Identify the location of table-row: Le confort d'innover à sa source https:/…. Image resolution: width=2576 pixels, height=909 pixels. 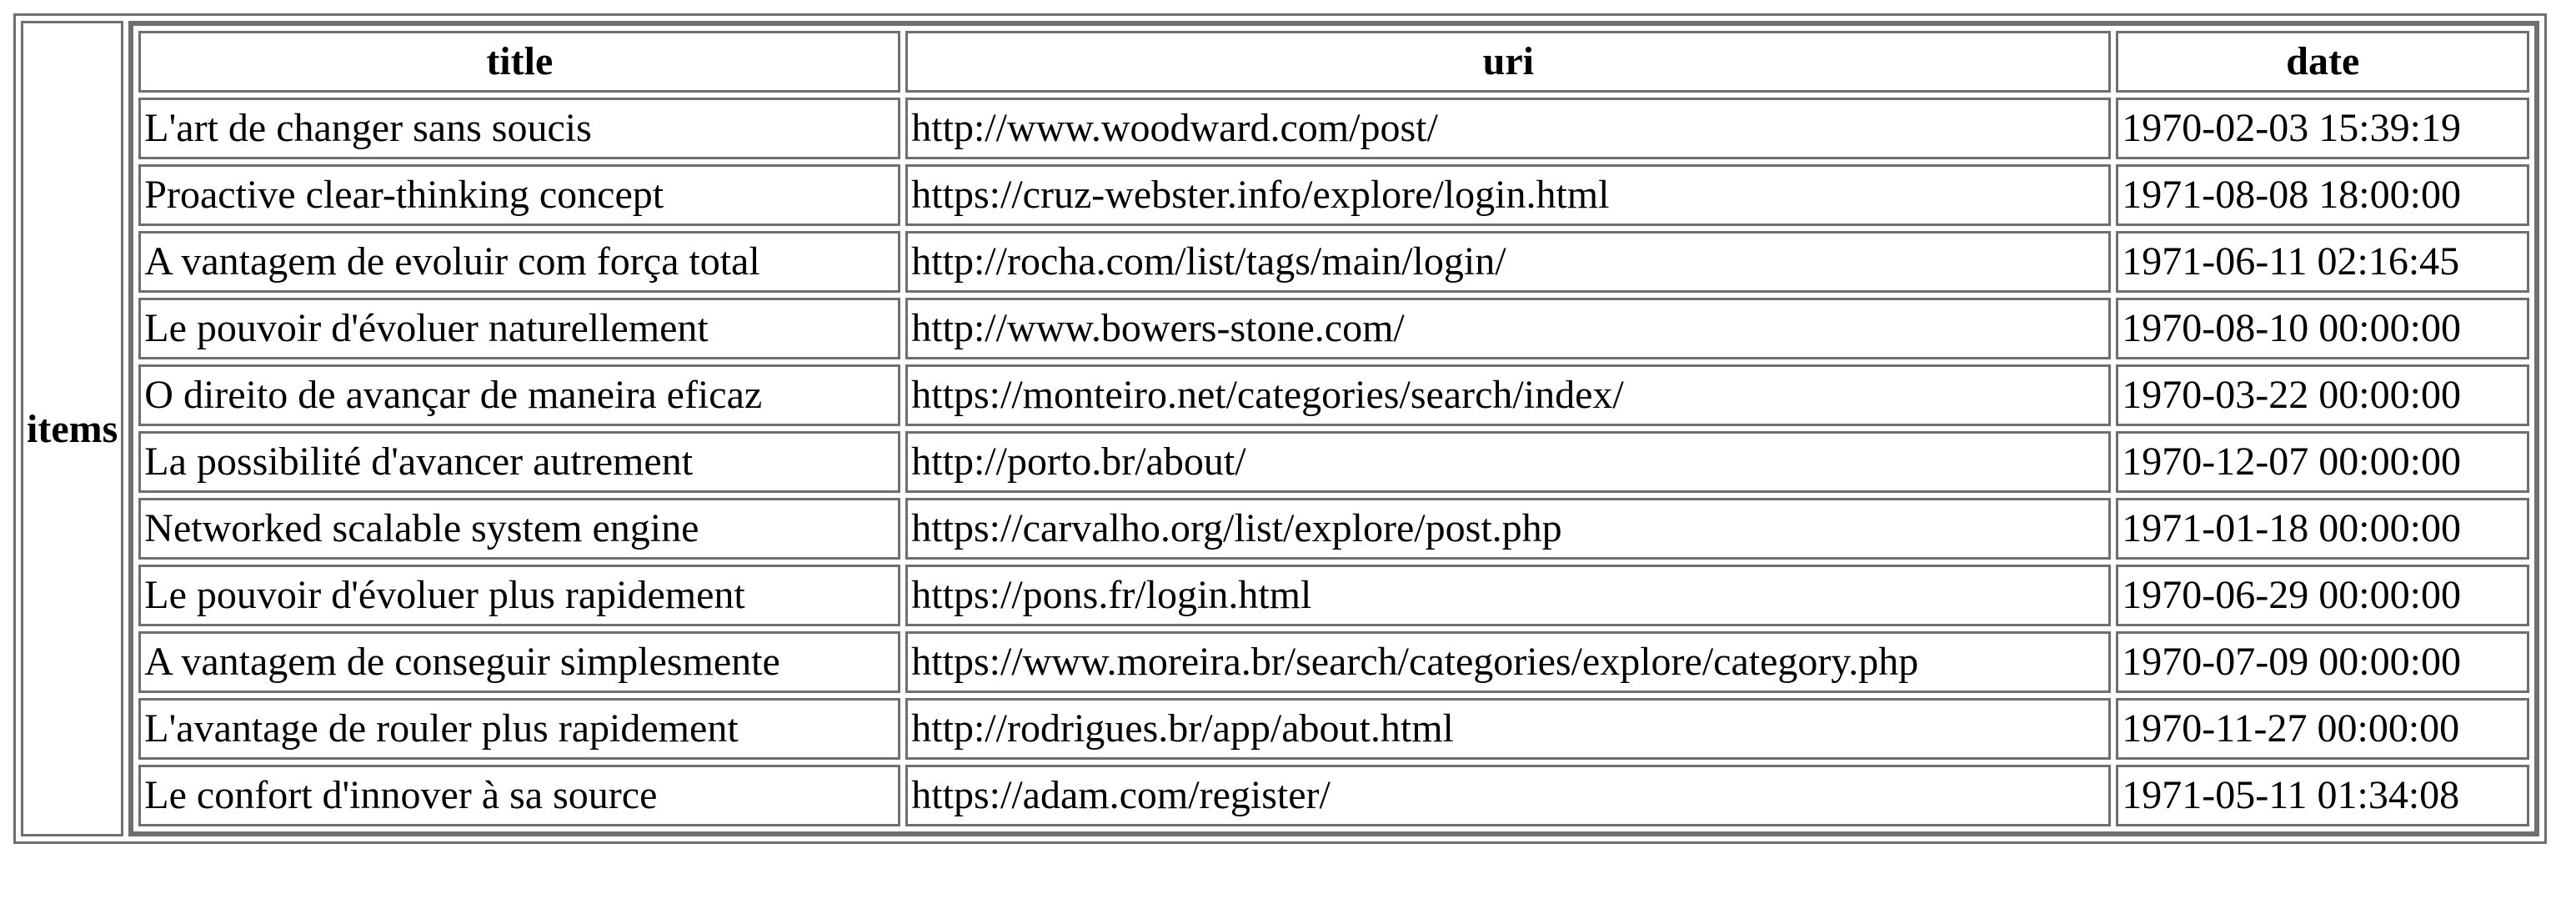
(1334, 795).